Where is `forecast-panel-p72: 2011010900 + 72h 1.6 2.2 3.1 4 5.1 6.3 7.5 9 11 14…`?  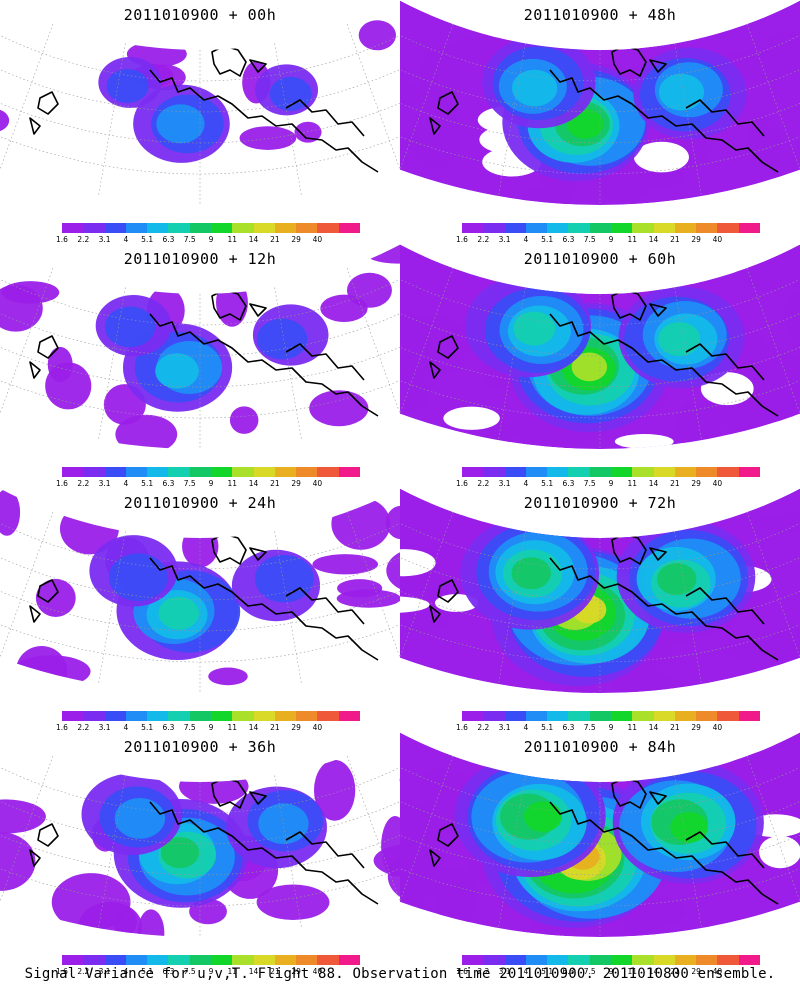 forecast-panel-p72: 2011010900 + 72h 1.6 2.2 3.1 4 5.1 6.3 7.5 9 11 14… is located at coordinates (600, 610).